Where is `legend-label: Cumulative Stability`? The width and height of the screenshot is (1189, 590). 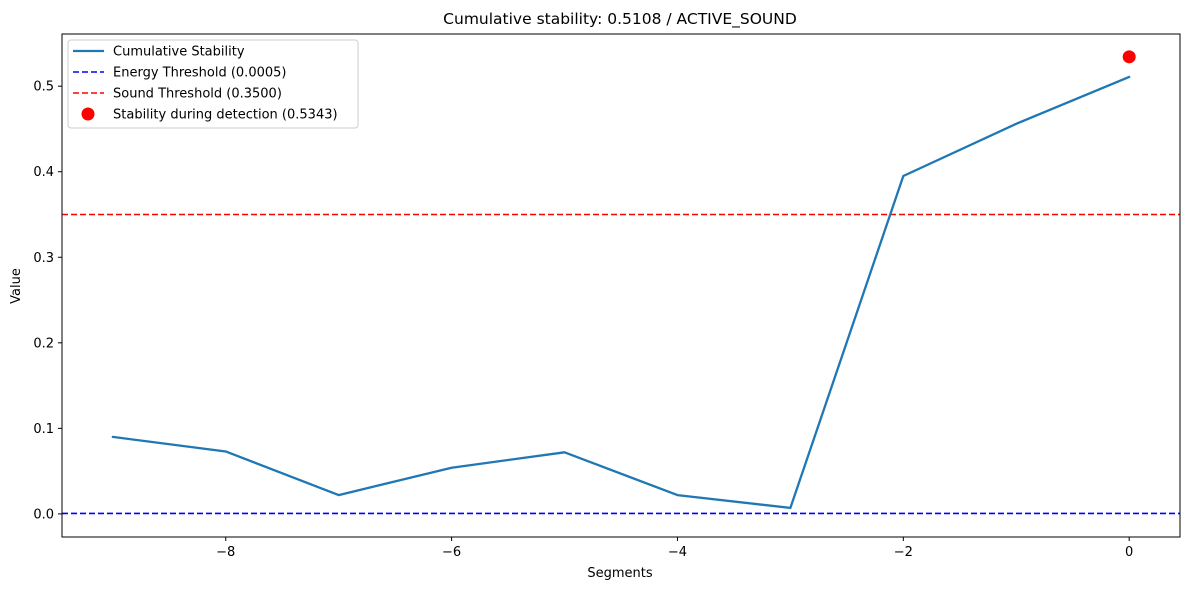 legend-label: Cumulative Stability is located at coordinates (179, 52).